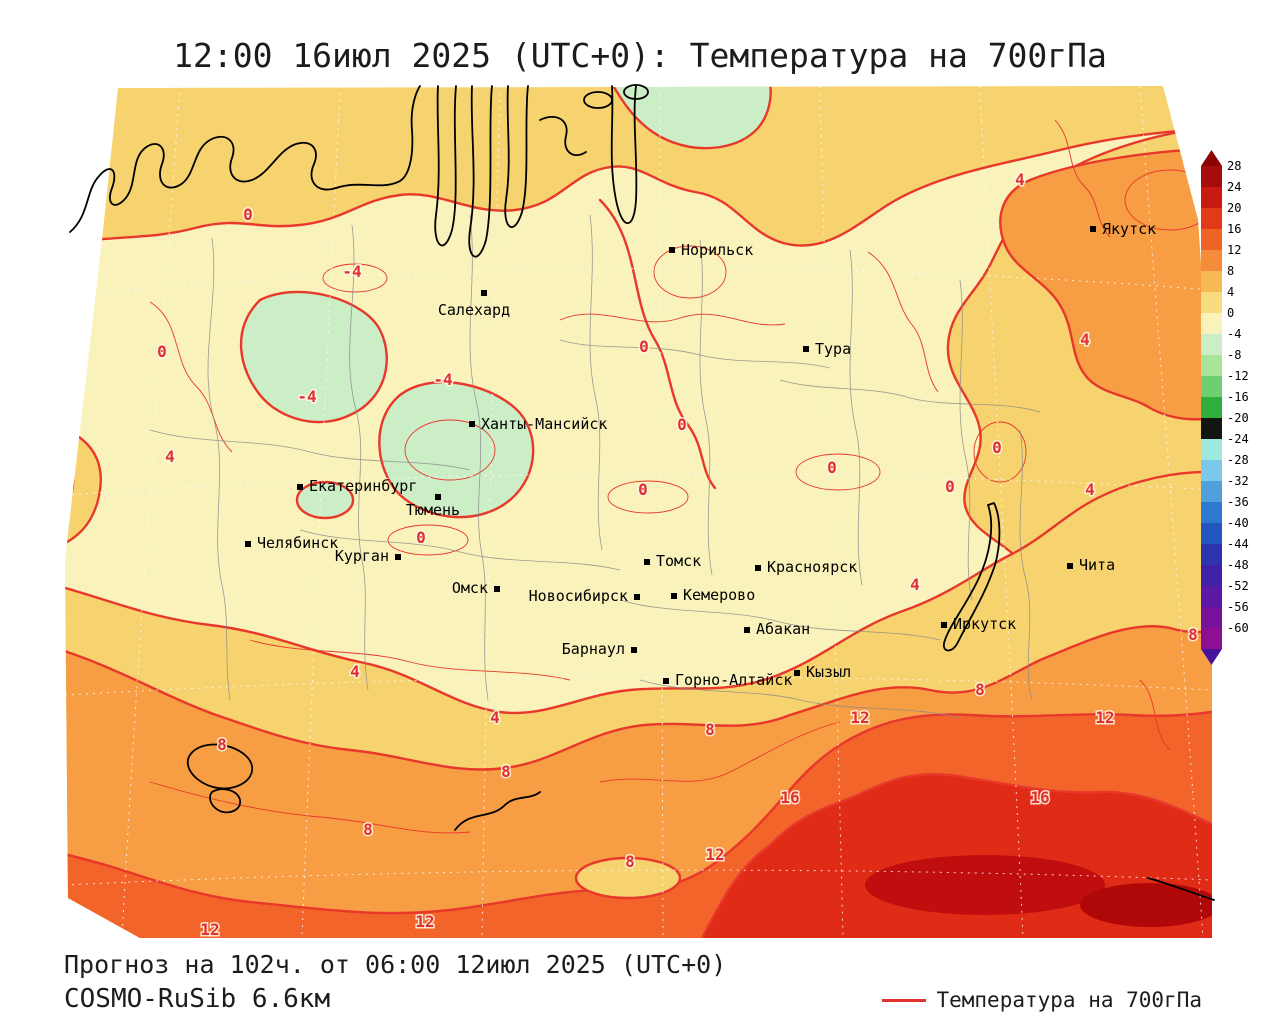 This screenshot has height=1024, width=1280. I want to click on city: Тюмень, so click(433, 506).